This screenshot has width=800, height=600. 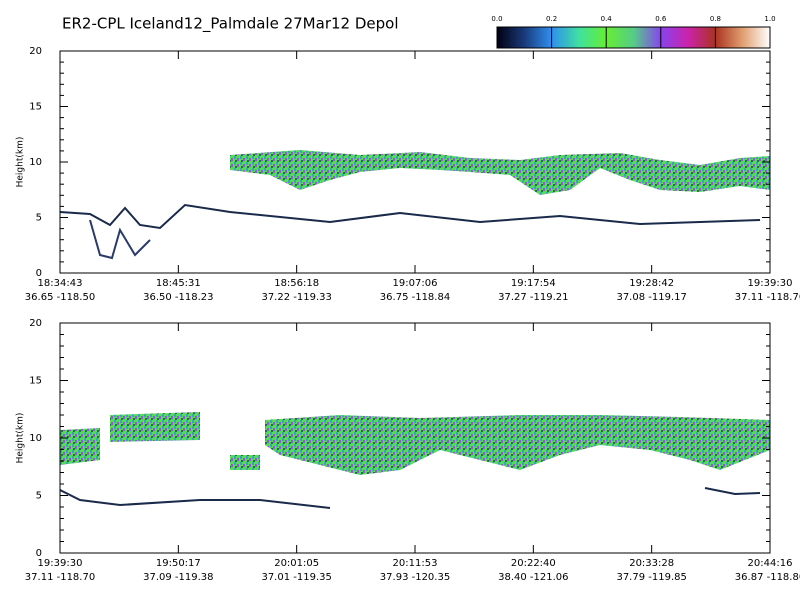 I want to click on x-tick-time: 20:22:40, so click(x=533, y=563).